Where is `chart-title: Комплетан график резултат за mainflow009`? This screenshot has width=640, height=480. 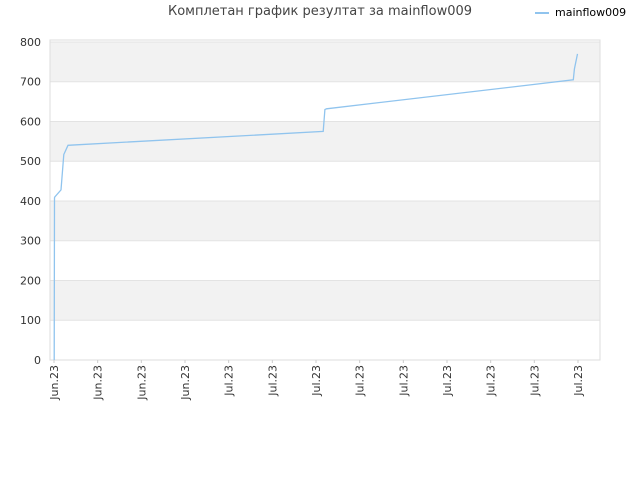
chart-title: Комплетан график резултат за mainflow009 is located at coordinates (320, 11).